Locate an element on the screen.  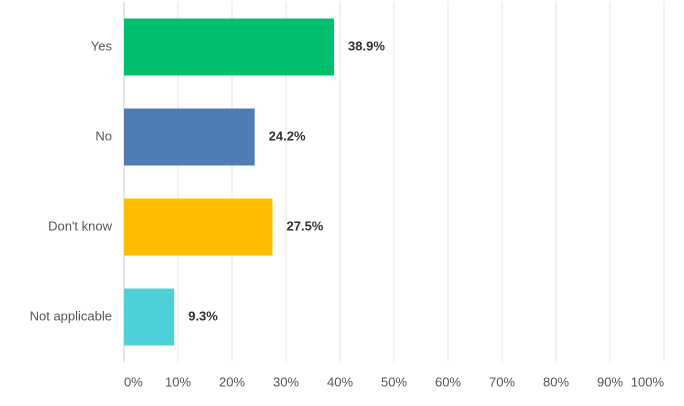
x-tick-label: 80% is located at coordinates (556, 381).